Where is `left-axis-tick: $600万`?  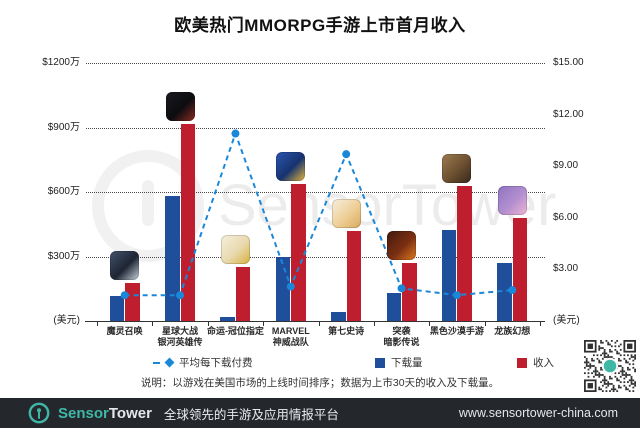 left-axis-tick: $600万 is located at coordinates (63, 191).